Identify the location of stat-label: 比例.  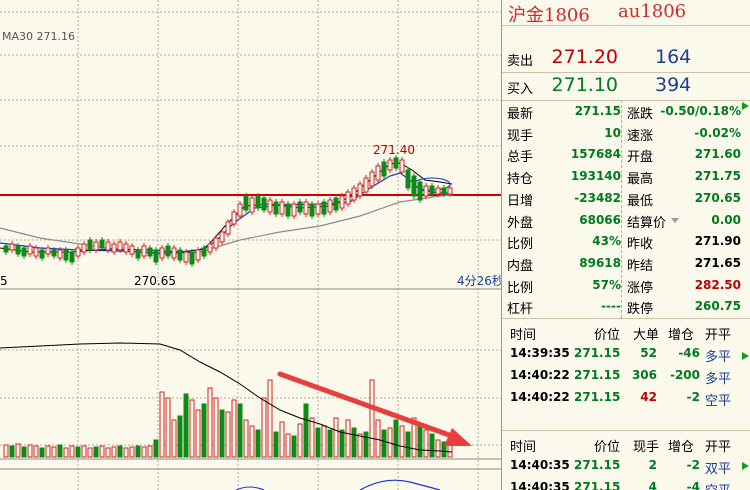
(520, 288).